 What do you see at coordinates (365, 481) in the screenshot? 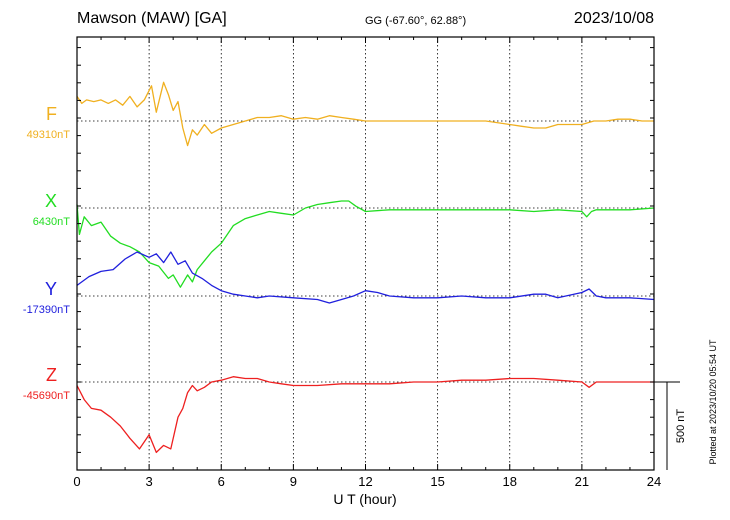
I see `x-tick-label: 12` at bounding box center [365, 481].